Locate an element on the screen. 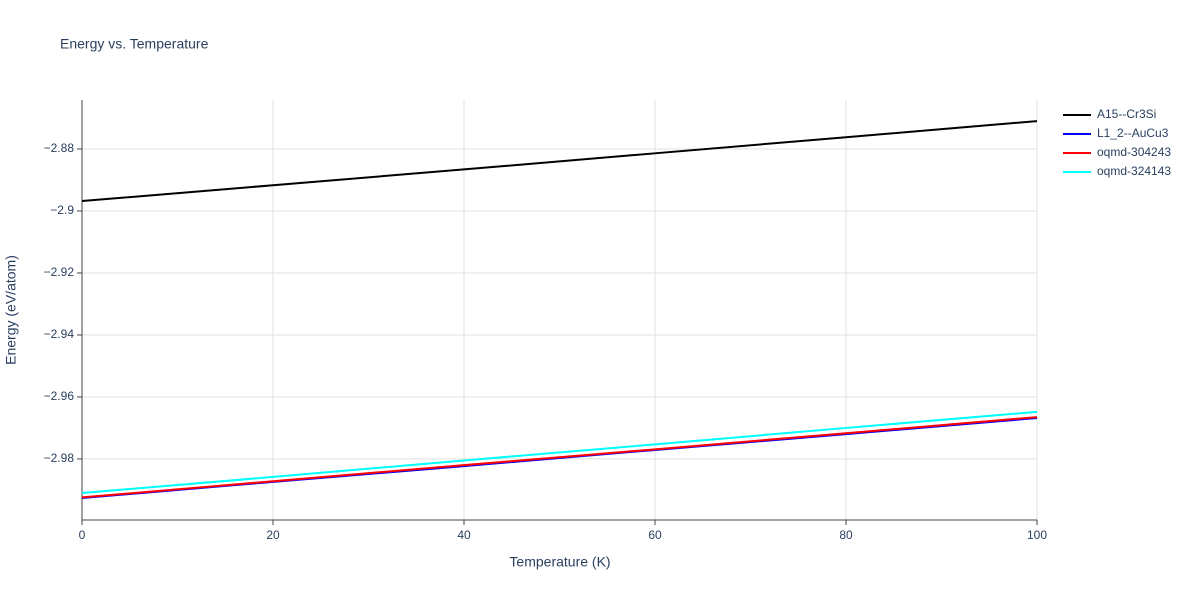 The height and width of the screenshot is (605, 1200). legend-label: L1_2--AuCu3 is located at coordinates (1133, 133).